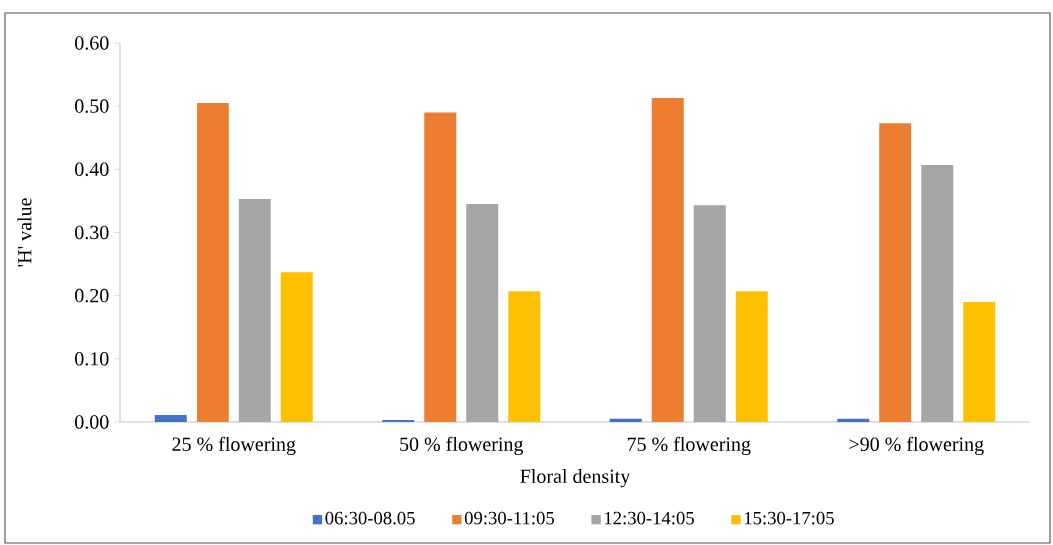 This screenshot has width=1053, height=545. Describe the element at coordinates (649, 518) in the screenshot. I see `legend-label: 12:30-14:05` at that location.